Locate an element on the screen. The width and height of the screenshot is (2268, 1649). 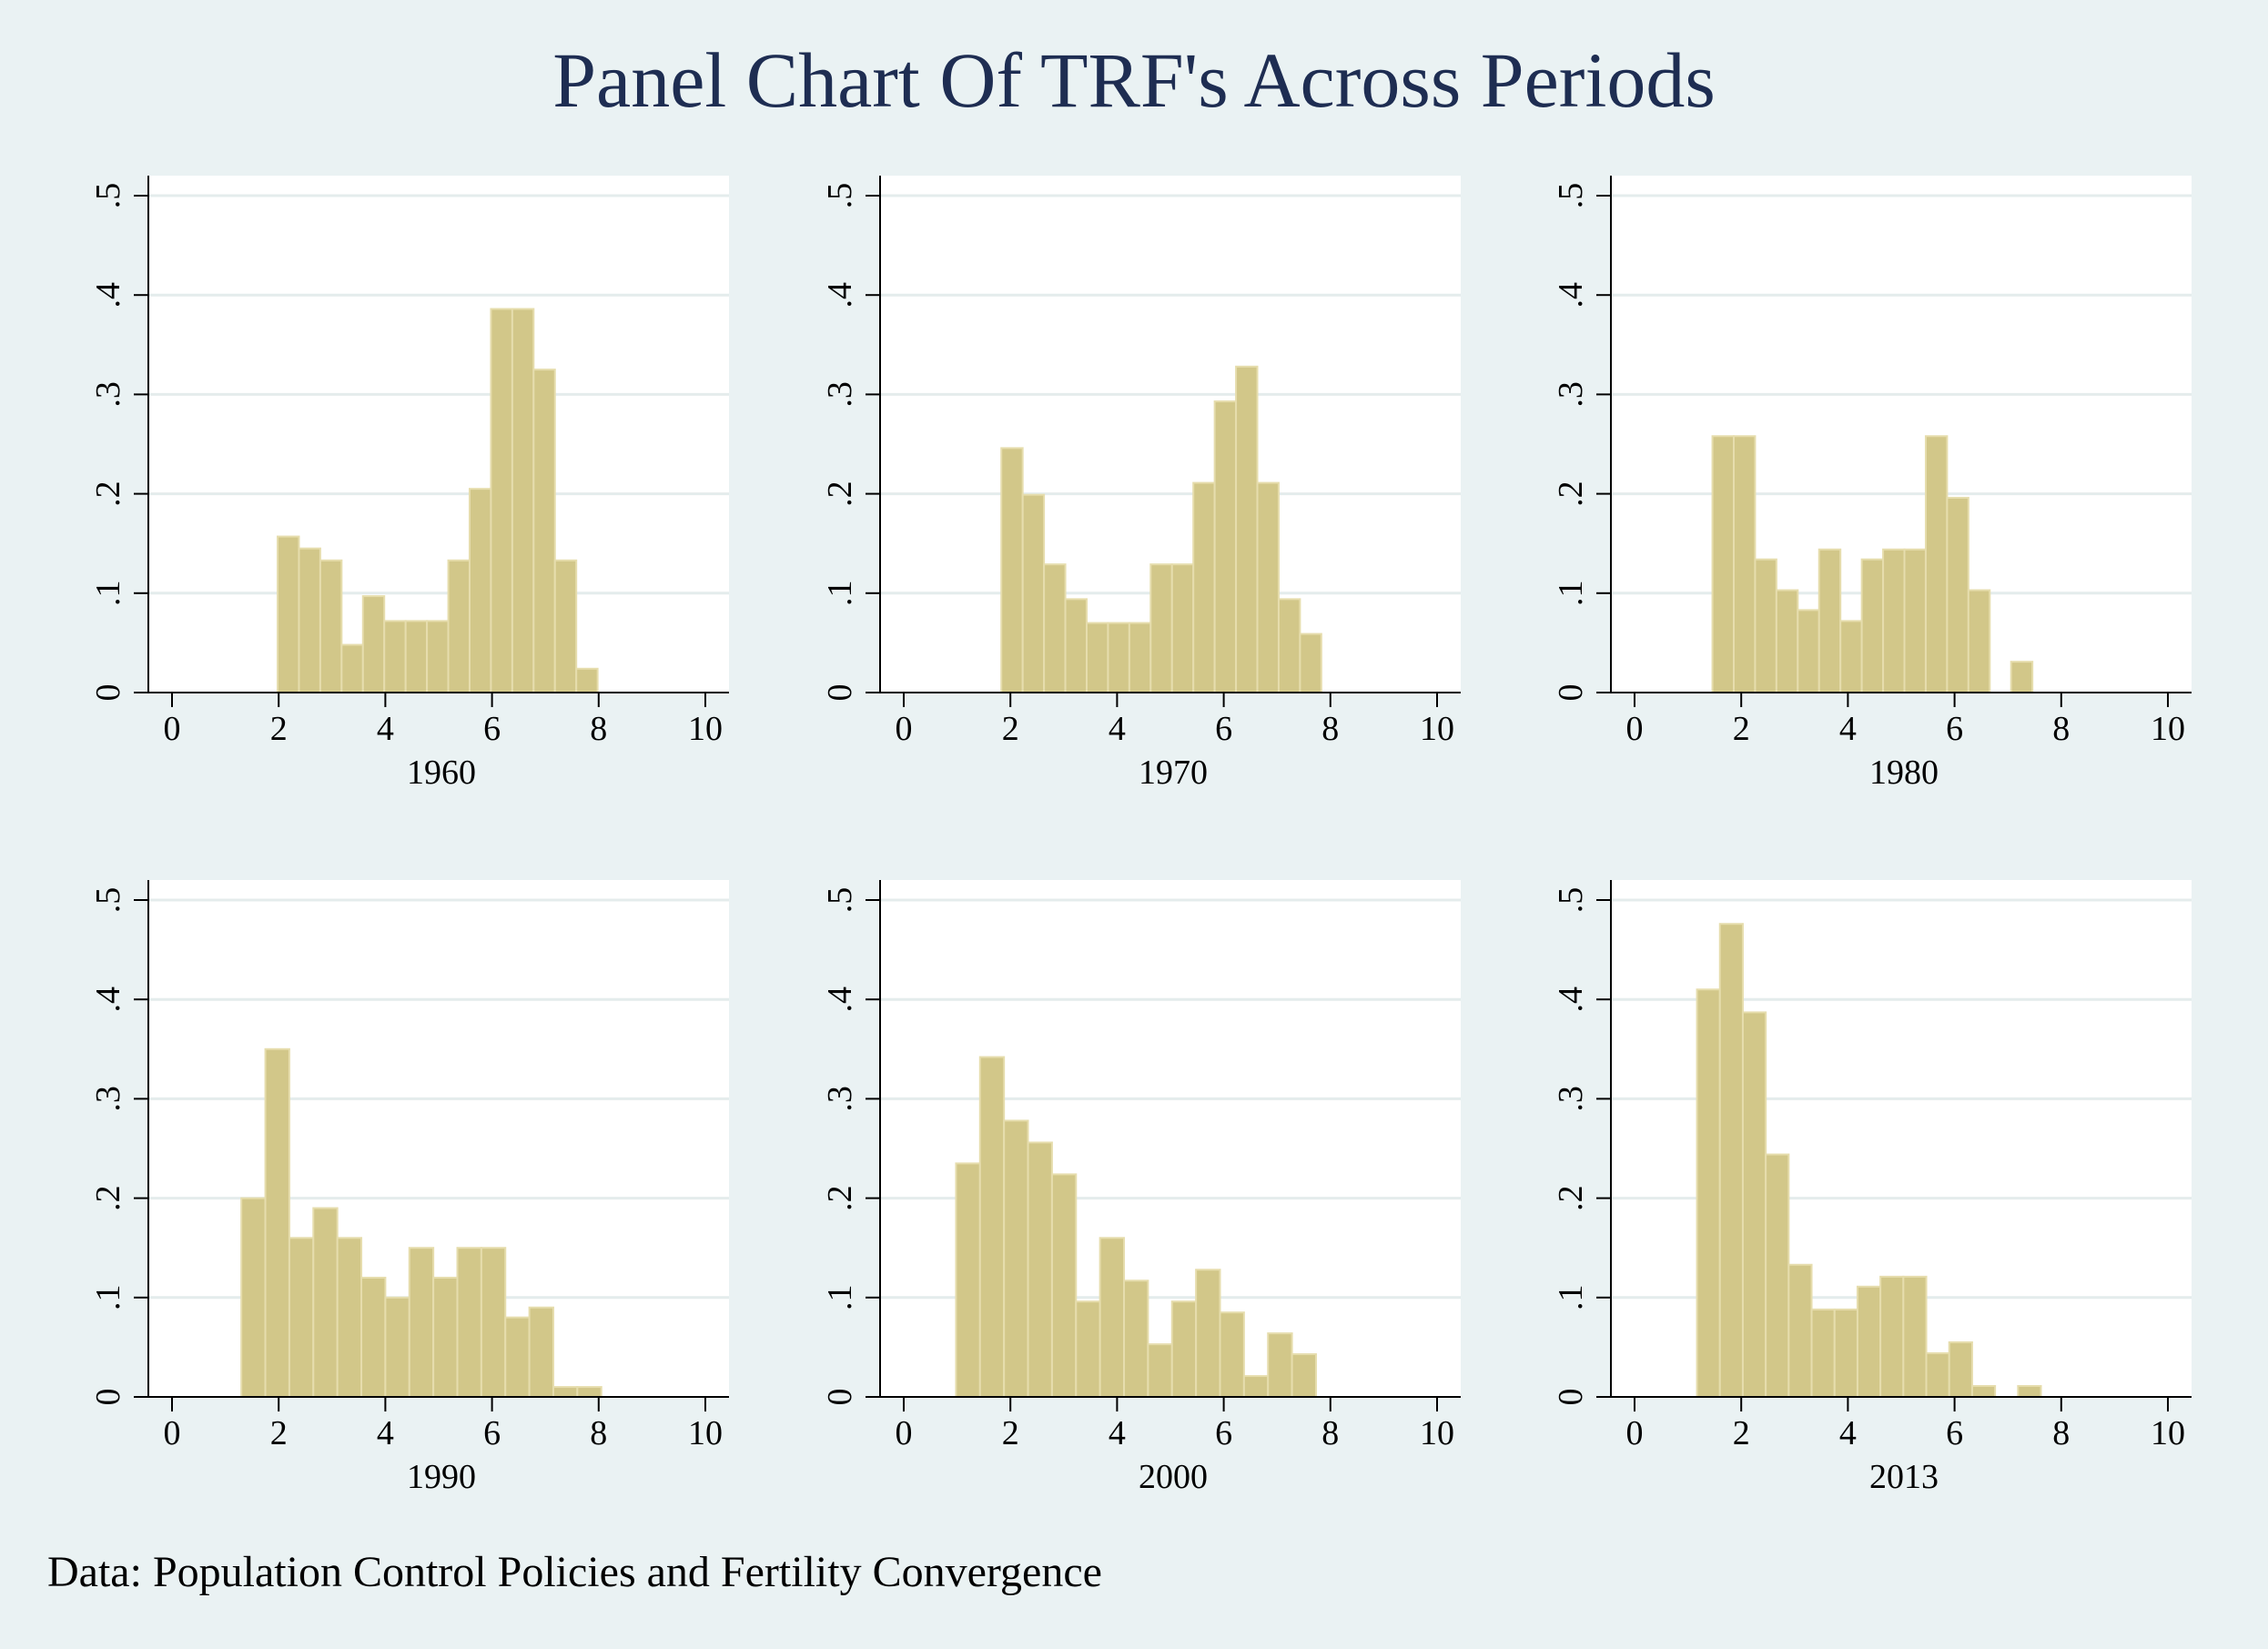
histogram-panel-2013: 0 .1 .2 .3 .4 .5 0 2 4 6 8 10 2013 is located at coordinates (1872, 1188).